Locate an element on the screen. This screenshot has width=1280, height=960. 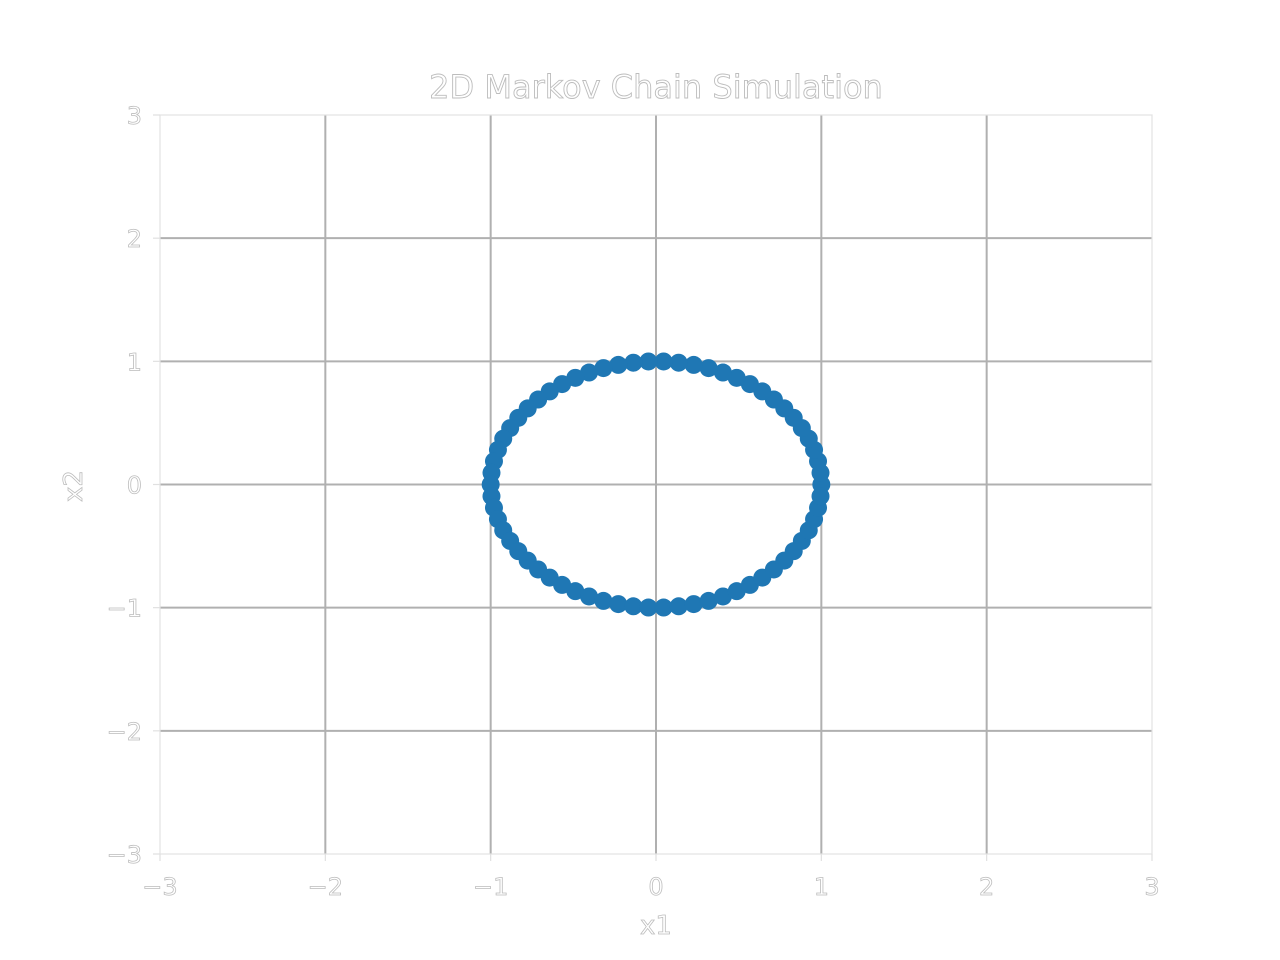
chart-title: 2D Markov Chain Simulation is located at coordinates (656, 87).